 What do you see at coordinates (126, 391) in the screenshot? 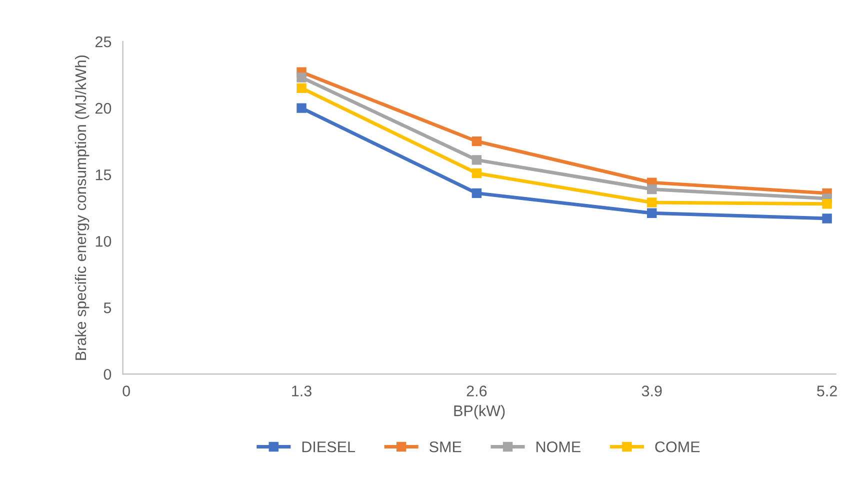
I see `x-tick-label: 0` at bounding box center [126, 391].